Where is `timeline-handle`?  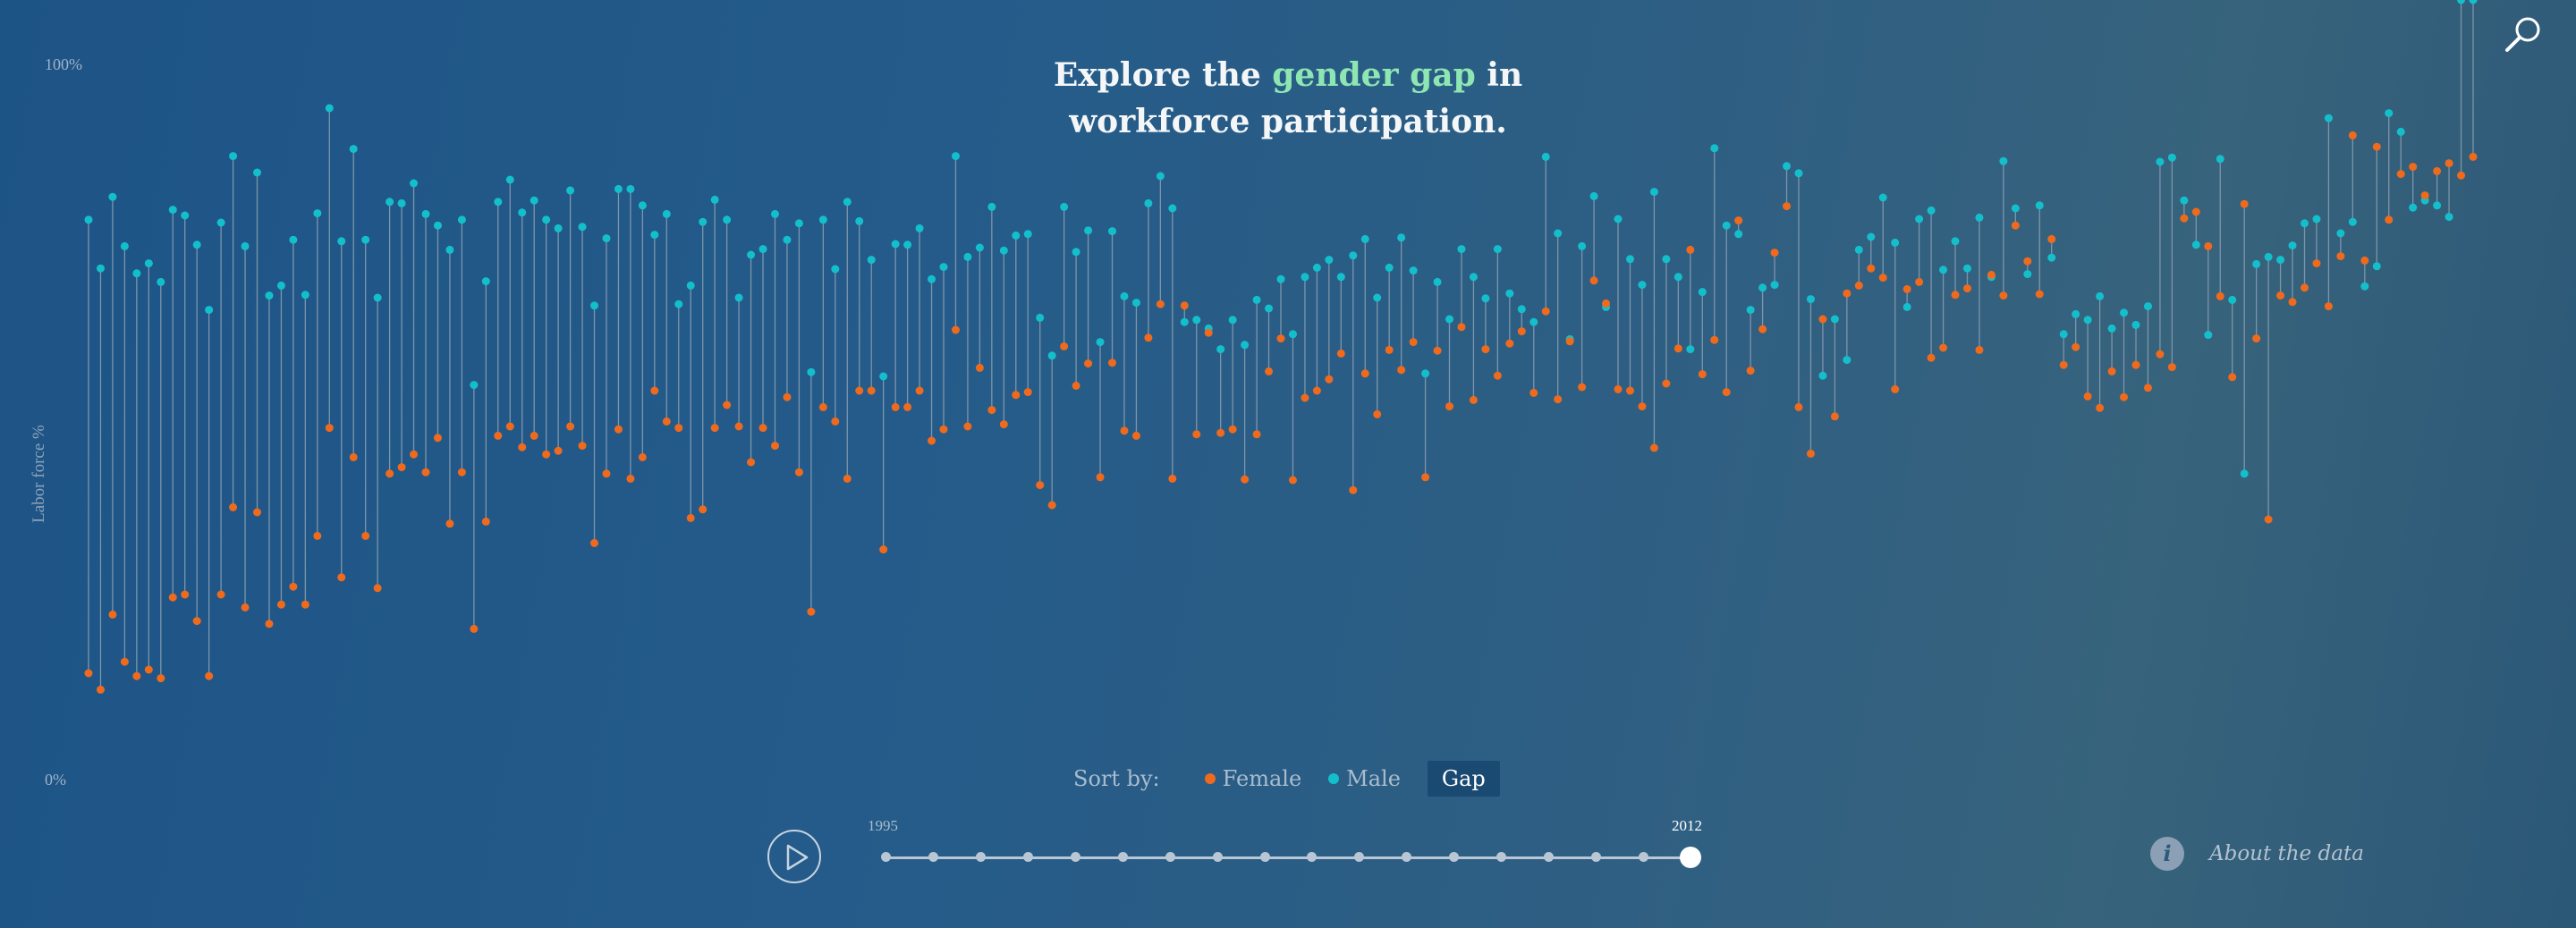 timeline-handle is located at coordinates (1690, 858).